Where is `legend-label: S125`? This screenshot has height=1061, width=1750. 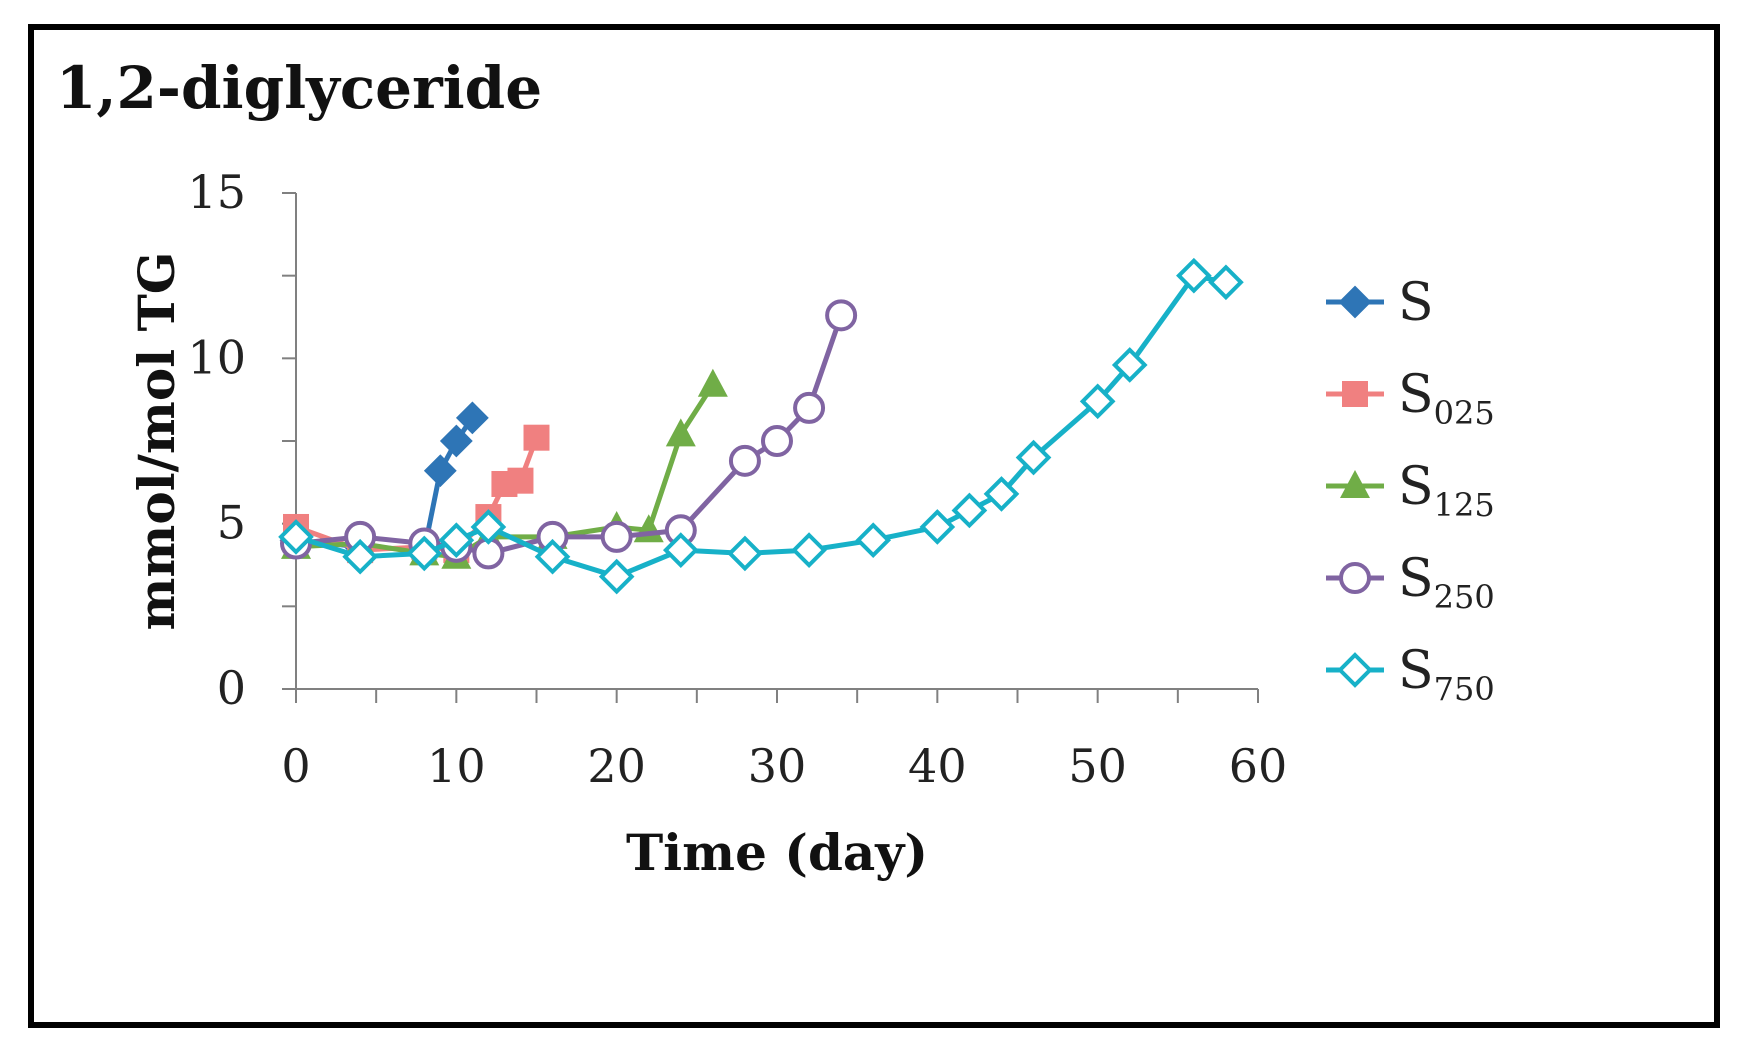 legend-label: S125 is located at coordinates (1446, 490).